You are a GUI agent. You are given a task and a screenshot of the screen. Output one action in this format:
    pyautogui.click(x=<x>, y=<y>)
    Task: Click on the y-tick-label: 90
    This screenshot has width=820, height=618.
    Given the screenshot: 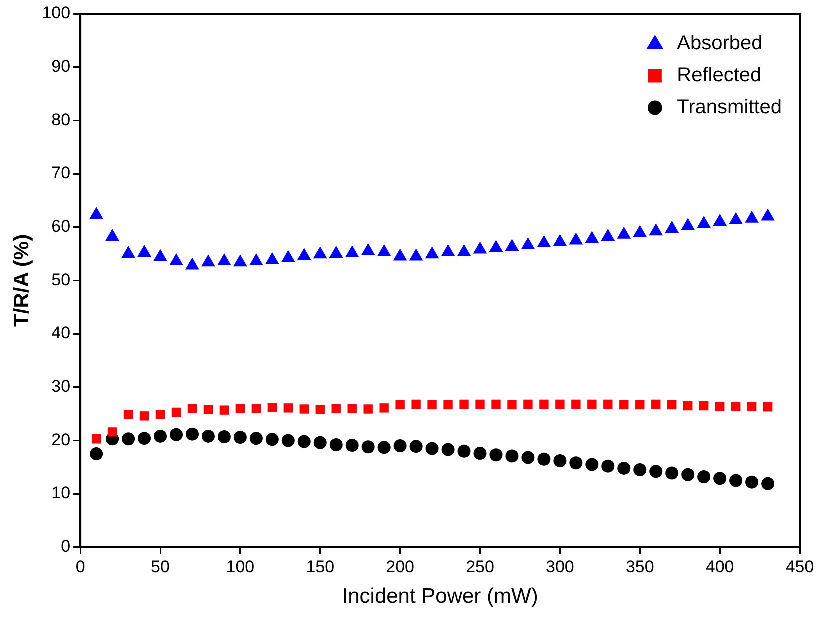 What is the action you would take?
    pyautogui.click(x=61, y=66)
    